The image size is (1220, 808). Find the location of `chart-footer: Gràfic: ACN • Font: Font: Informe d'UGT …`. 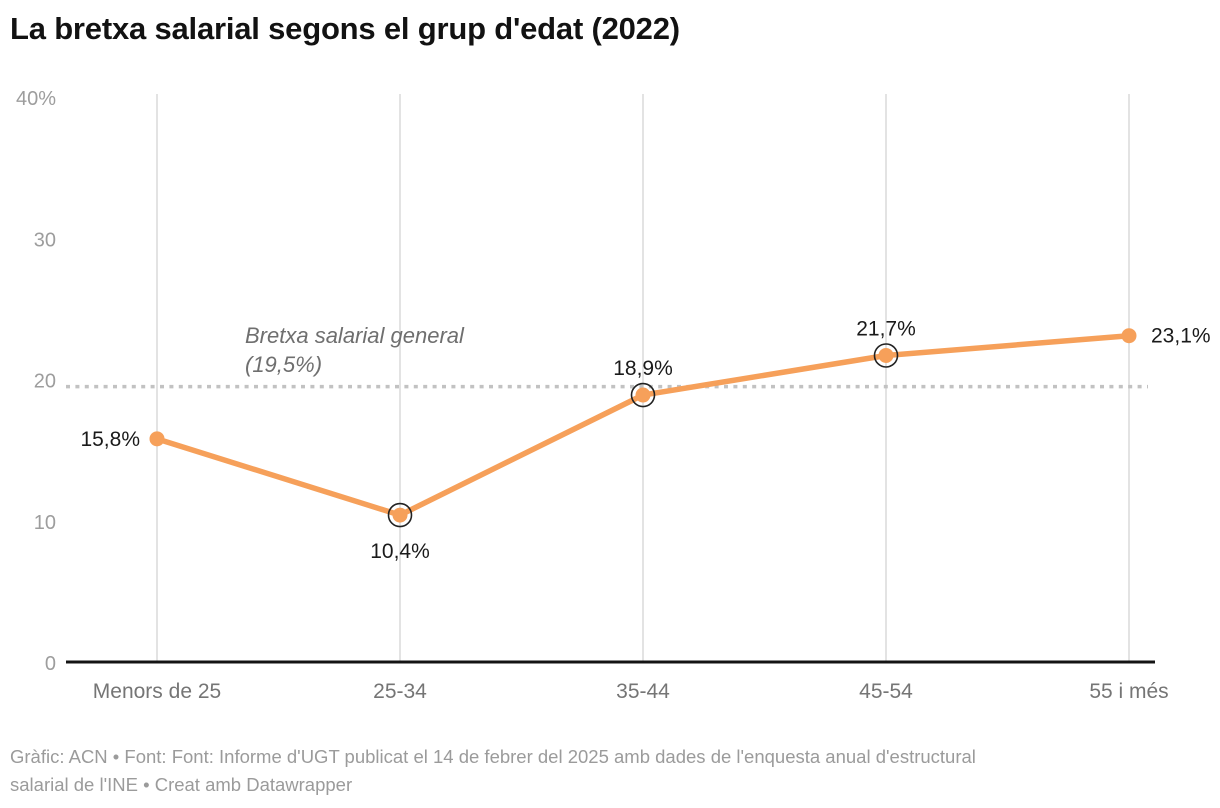

chart-footer: Gràfic: ACN • Font: Font: Informe d'UGT … is located at coordinates (590, 770).